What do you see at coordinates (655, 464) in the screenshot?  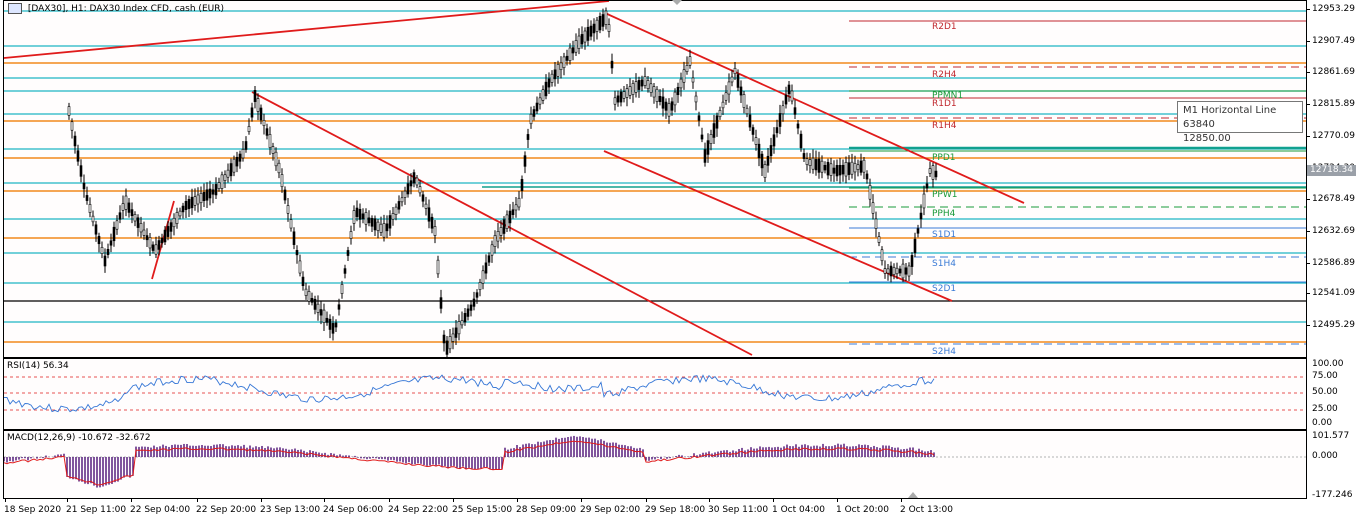 I see `macd-pane: MACD(12,26,9) -10.672 -32.672` at bounding box center [655, 464].